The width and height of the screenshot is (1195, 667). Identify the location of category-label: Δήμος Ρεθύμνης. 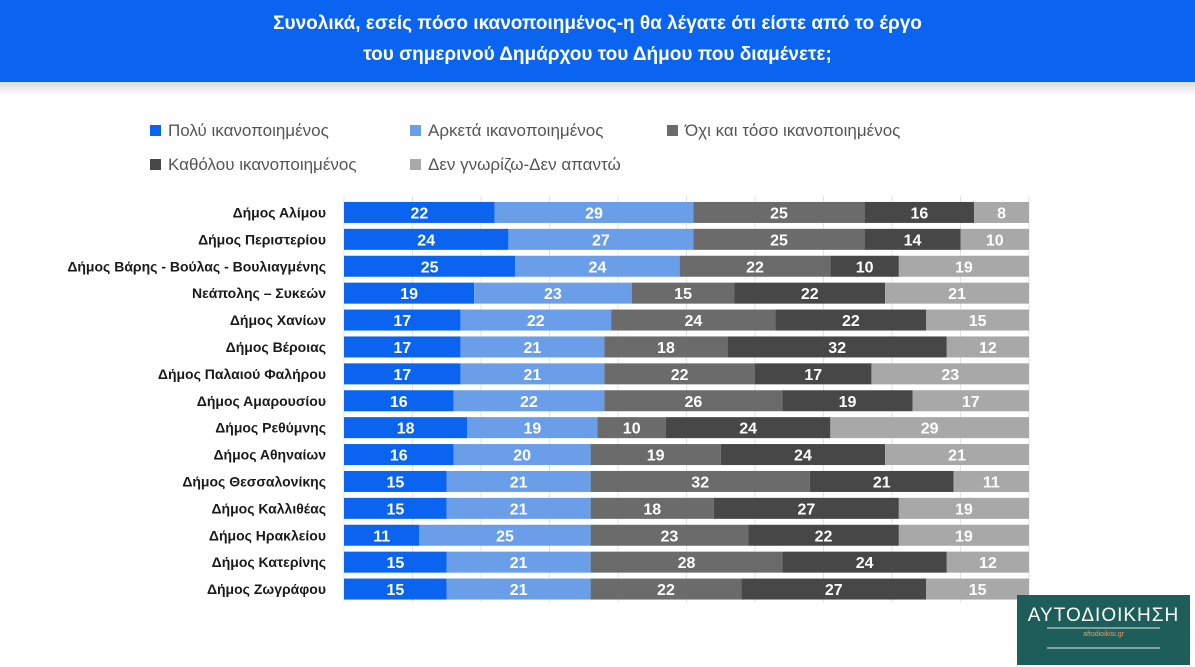
(270, 428).